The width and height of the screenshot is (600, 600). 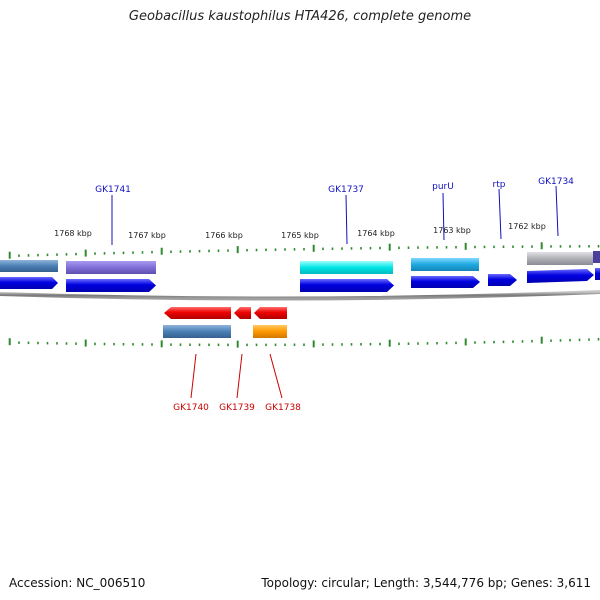 I want to click on forward-cds-arrows, so click(x=300, y=280).